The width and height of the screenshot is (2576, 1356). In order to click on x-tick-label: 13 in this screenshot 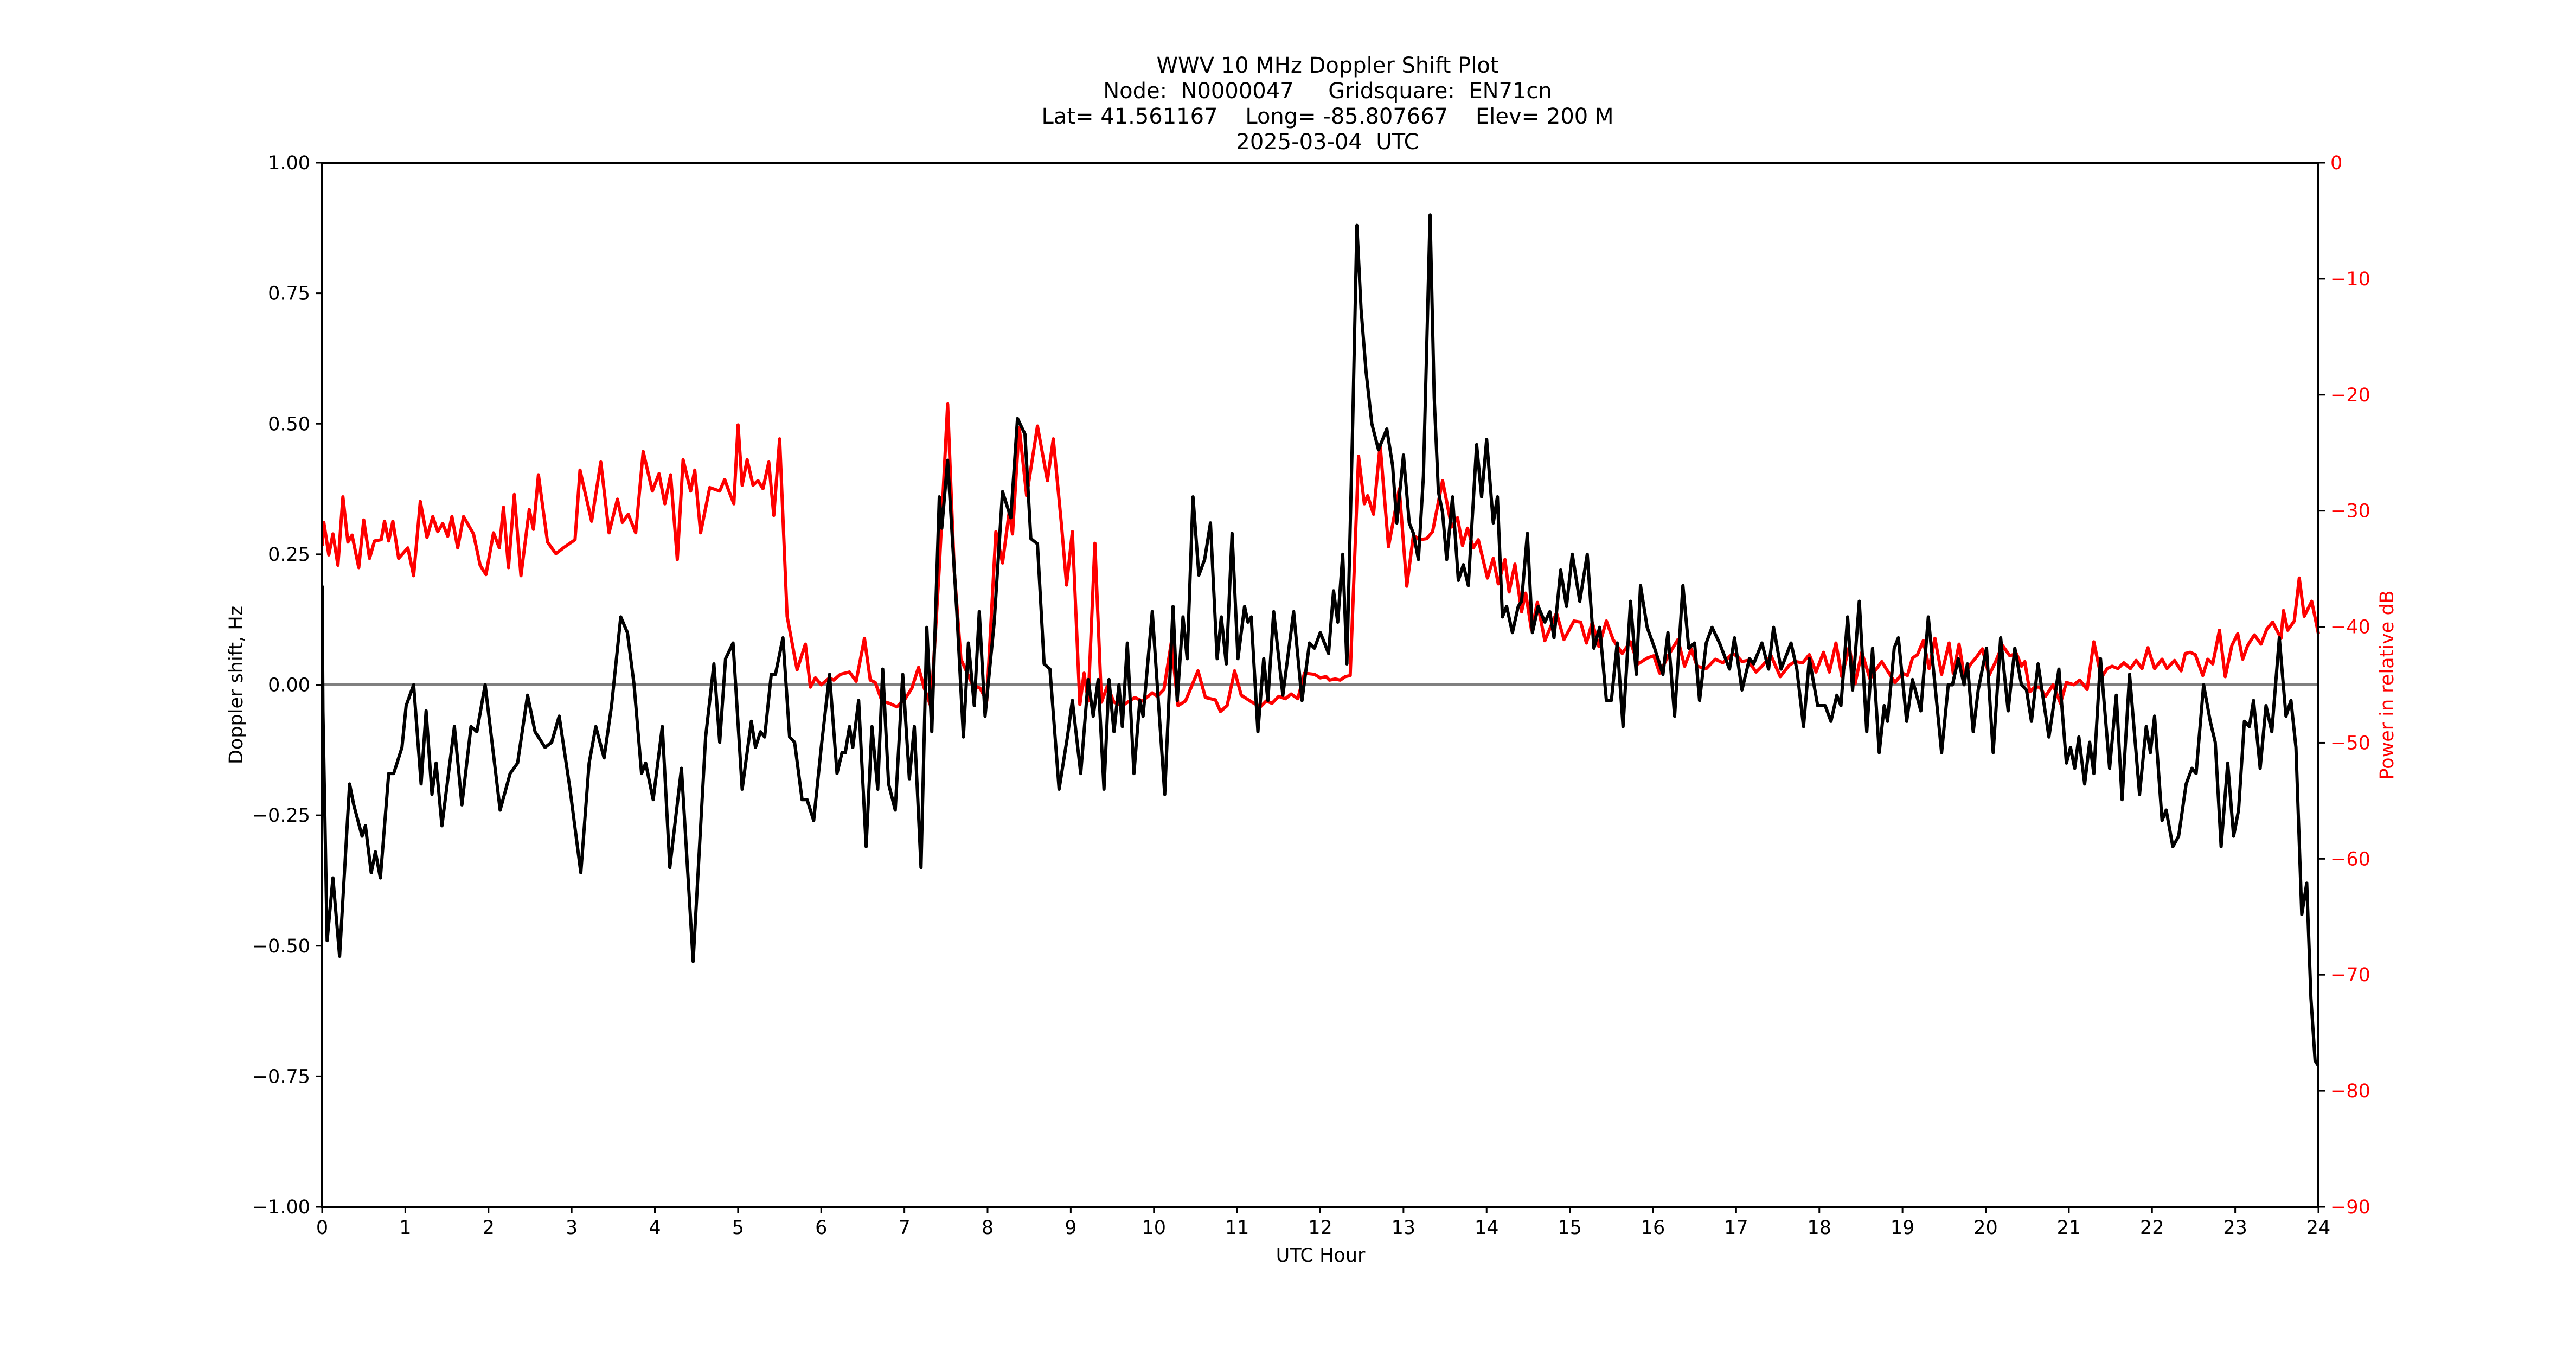, I will do `click(1404, 1228)`.